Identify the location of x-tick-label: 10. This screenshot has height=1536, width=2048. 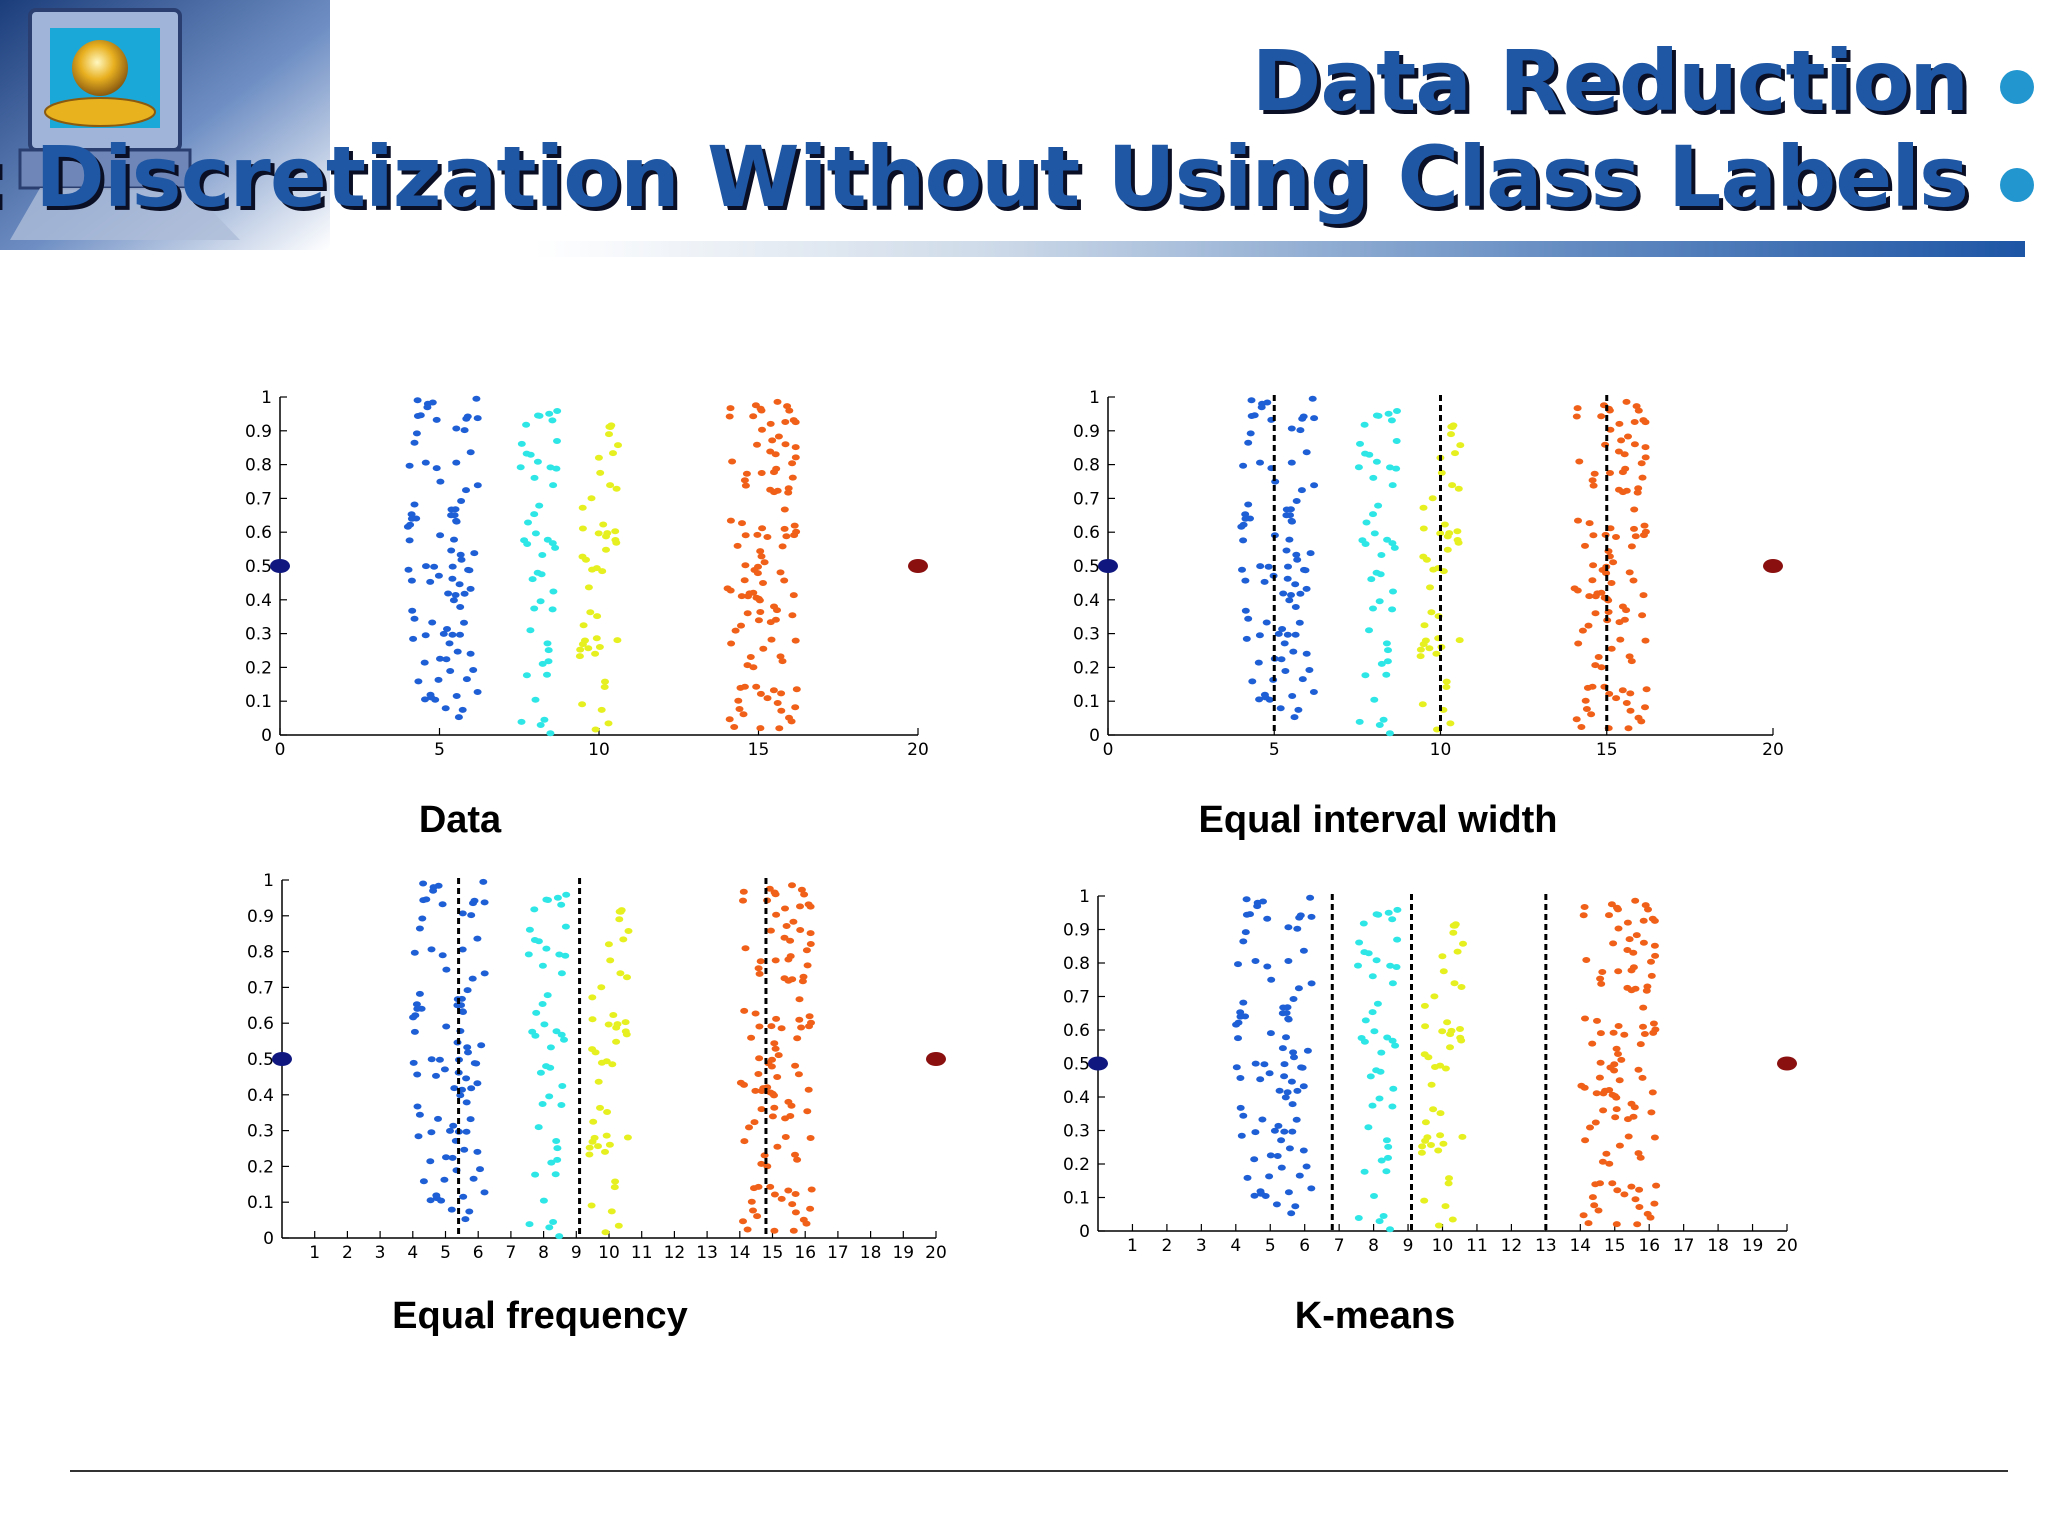
(599, 750).